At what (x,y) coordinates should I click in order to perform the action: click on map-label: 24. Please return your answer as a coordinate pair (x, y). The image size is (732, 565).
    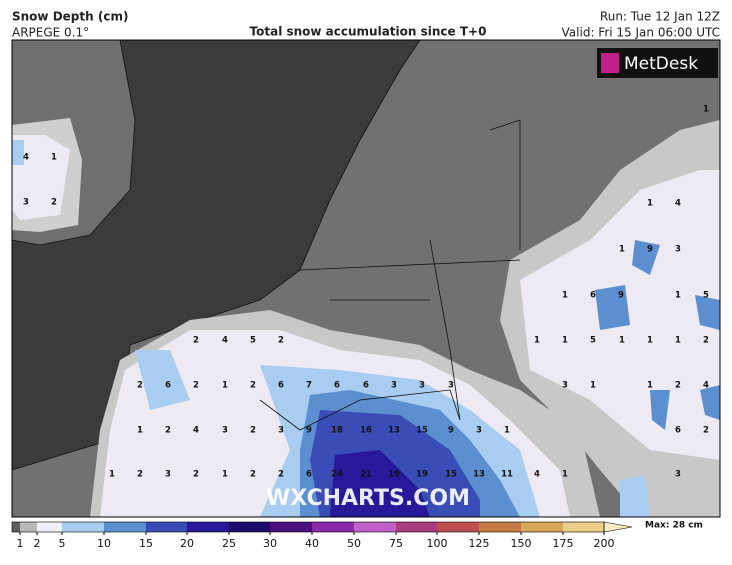
    Looking at the image, I should click on (337, 475).